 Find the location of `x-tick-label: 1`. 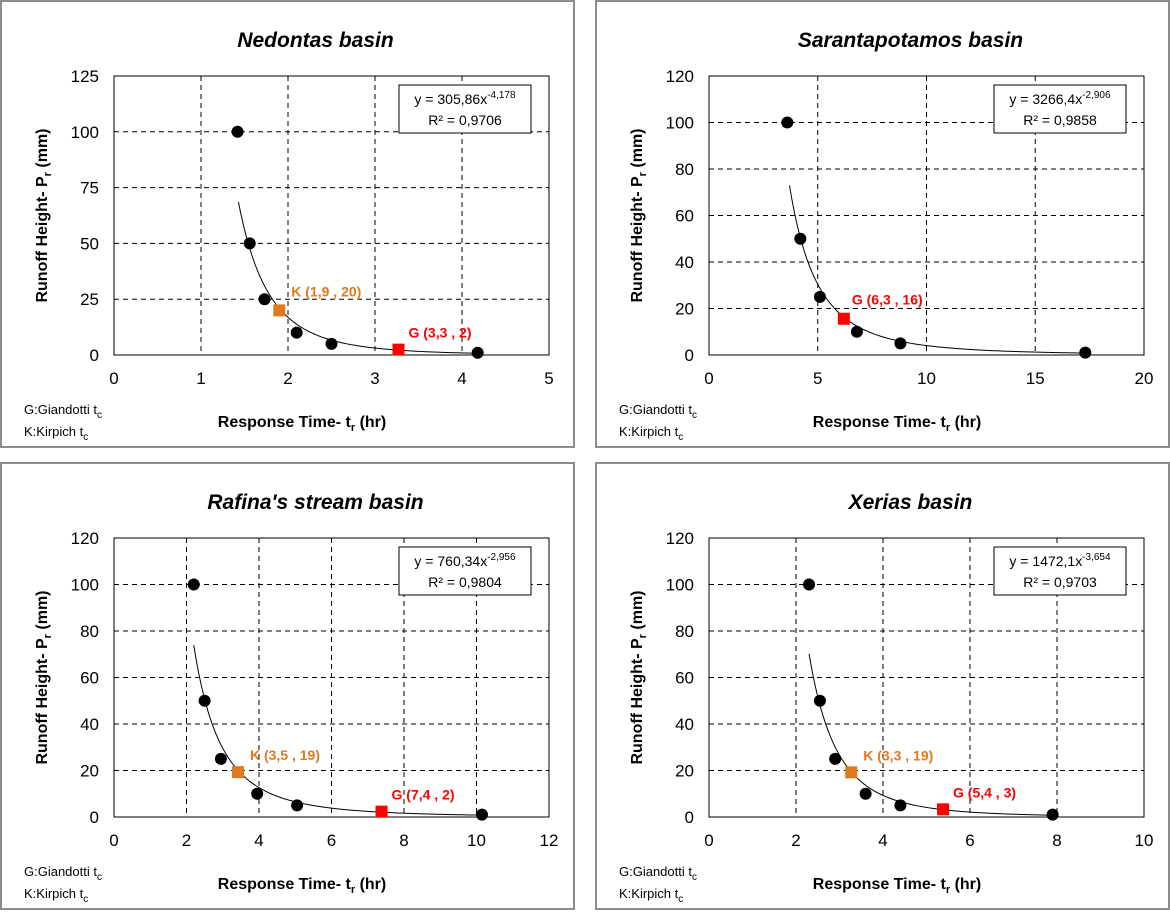

x-tick-label: 1 is located at coordinates (200, 378).